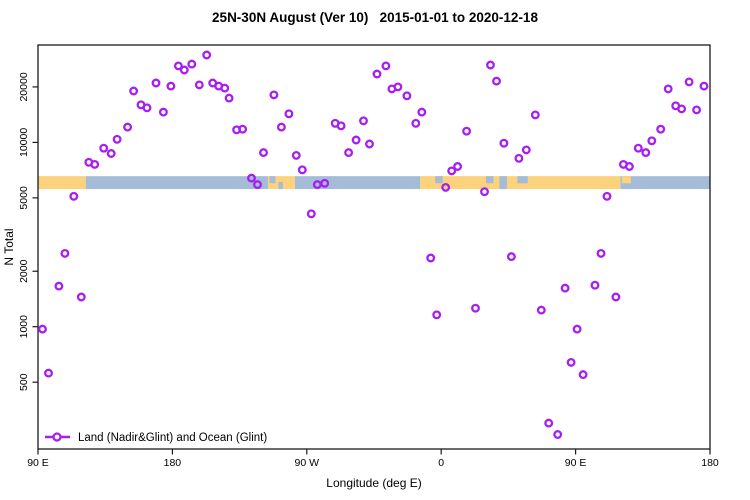 Image resolution: width=750 pixels, height=500 pixels. What do you see at coordinates (9, 246) in the screenshot?
I see `y-axis-title: N Total` at bounding box center [9, 246].